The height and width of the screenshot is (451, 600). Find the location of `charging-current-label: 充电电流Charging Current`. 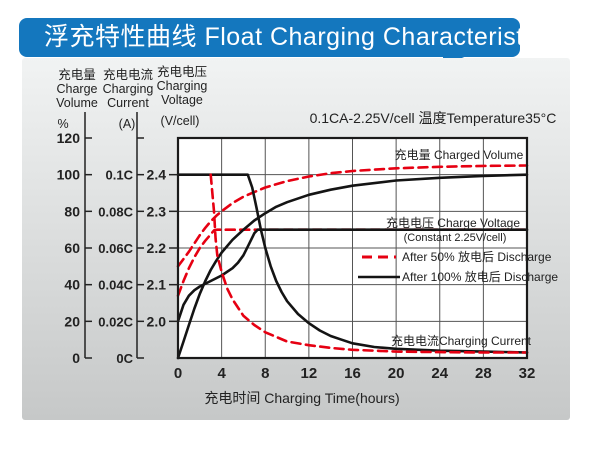

charging-current-label: 充电电流Charging Current is located at coordinates (461, 340).